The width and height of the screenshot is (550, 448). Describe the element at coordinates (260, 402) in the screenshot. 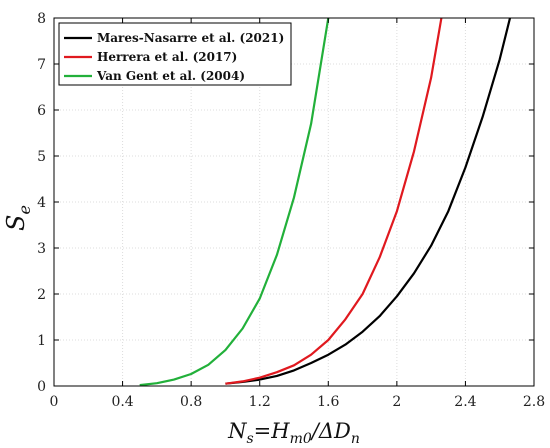

I see `x-tick-label: 1.2` at that location.